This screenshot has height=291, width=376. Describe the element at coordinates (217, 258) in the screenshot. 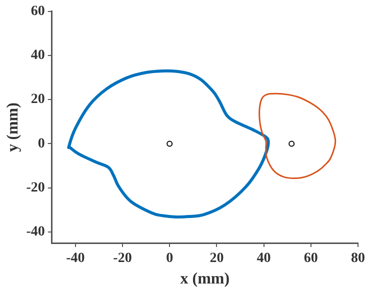

I see `x-tick-label: 20` at that location.